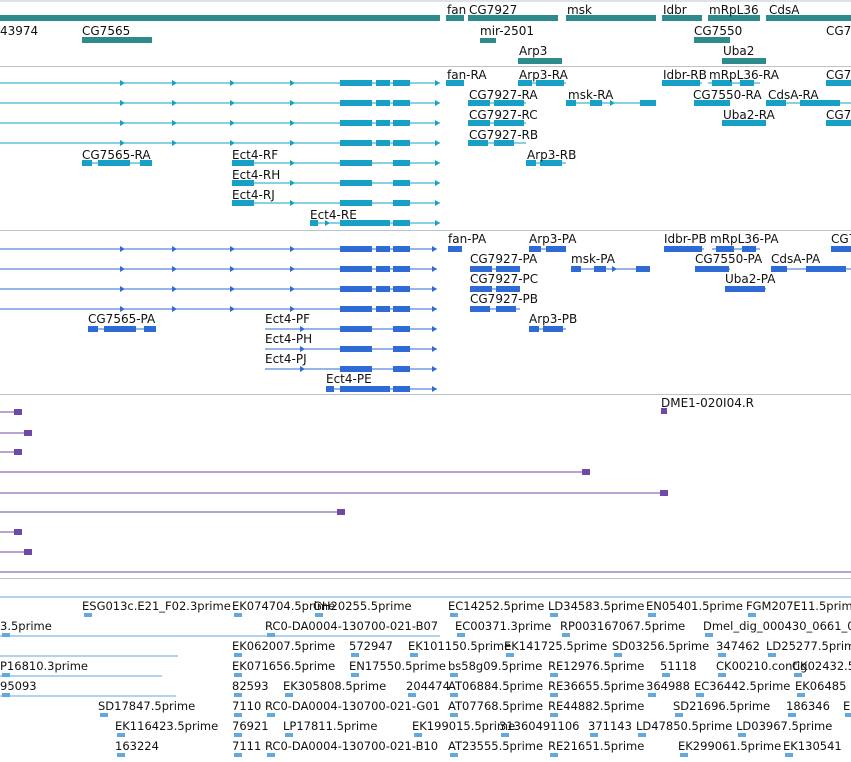 This screenshot has width=851, height=762. Describe the element at coordinates (777, 626) in the screenshot. I see `est-label: Dmel_dig_000430_0661_0` at that location.